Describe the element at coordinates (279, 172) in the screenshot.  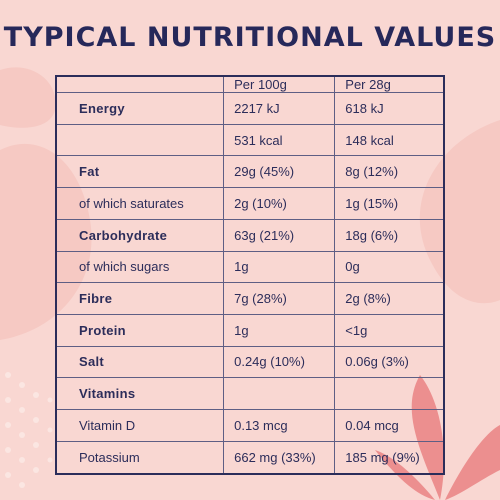
I see `row-per-100g: 29g (45%)` at that location.